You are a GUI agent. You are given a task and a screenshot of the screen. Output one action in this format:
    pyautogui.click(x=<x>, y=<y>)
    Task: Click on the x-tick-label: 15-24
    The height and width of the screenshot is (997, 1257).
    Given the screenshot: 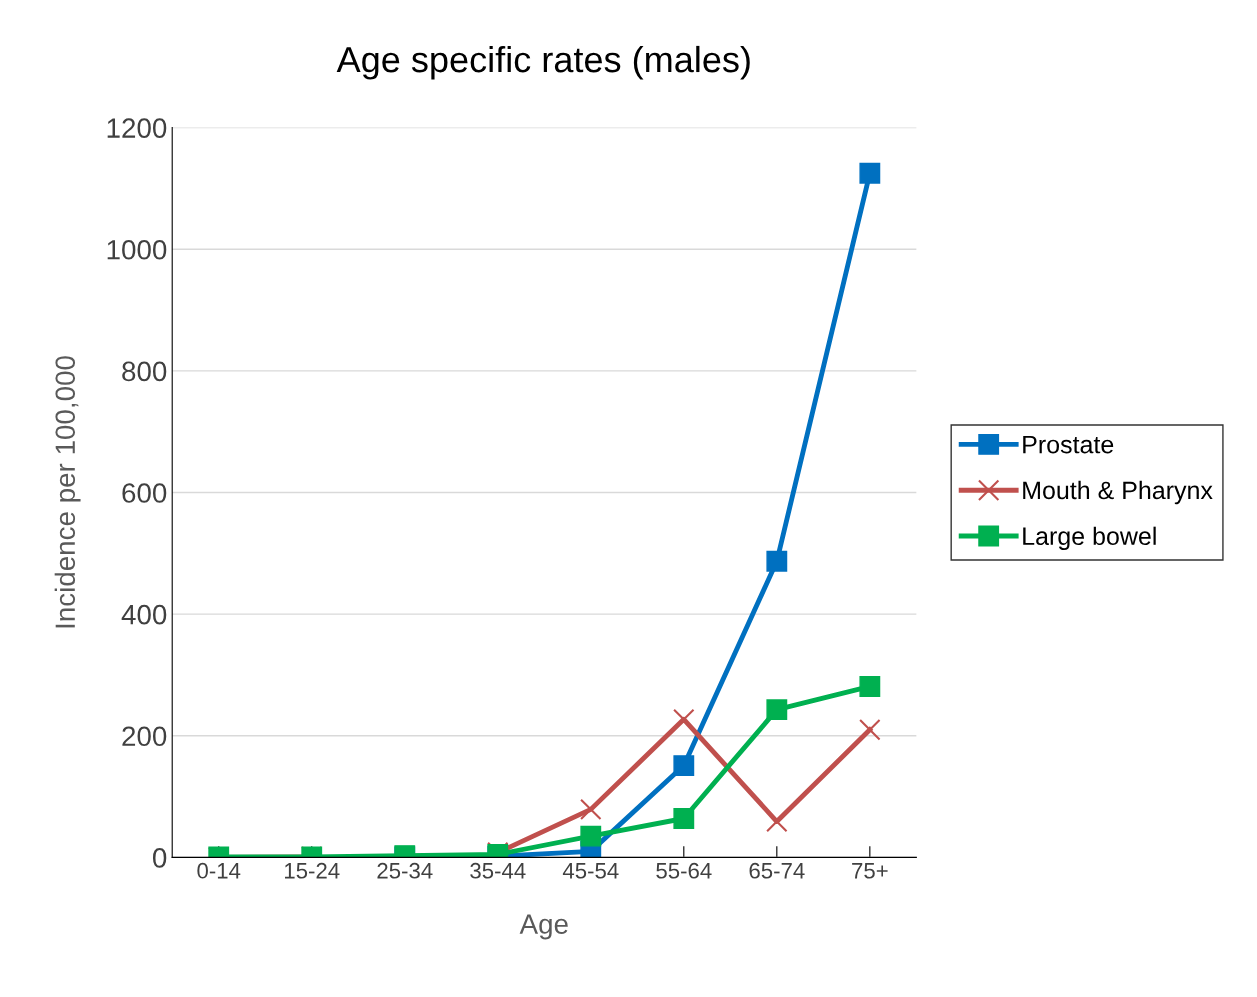 What is the action you would take?
    pyautogui.click(x=312, y=870)
    